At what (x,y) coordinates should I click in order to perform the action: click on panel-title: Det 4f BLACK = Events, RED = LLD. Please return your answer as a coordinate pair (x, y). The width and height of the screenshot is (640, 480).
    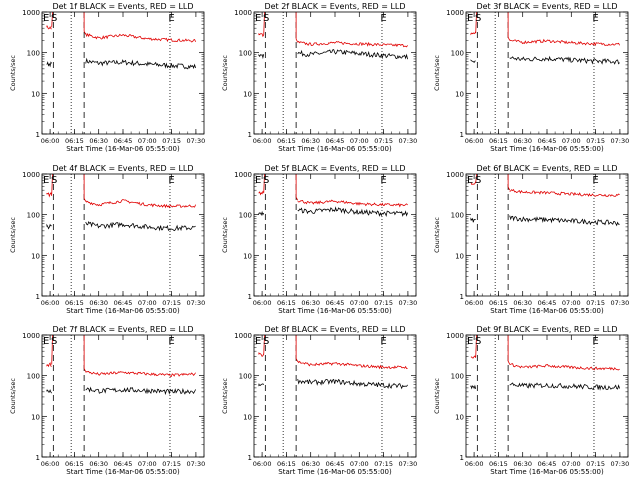
    Looking at the image, I should click on (122, 168).